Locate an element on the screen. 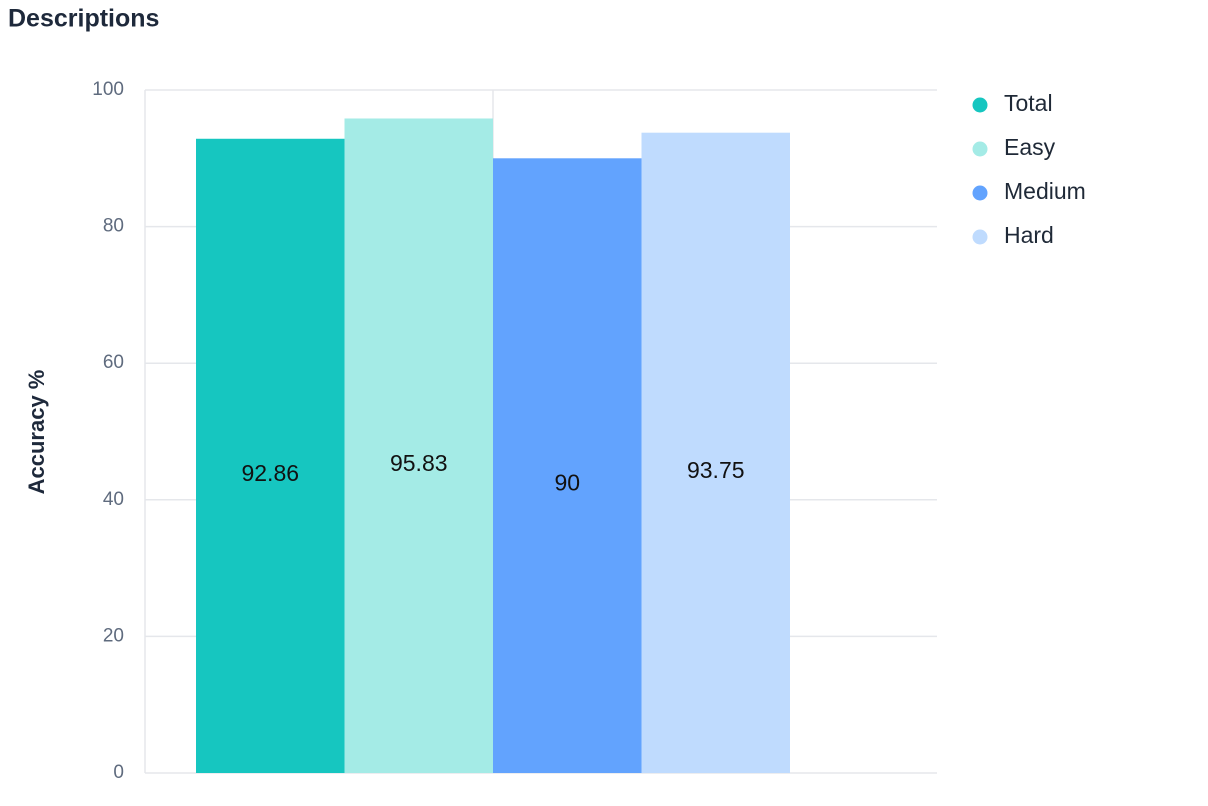  value-label: 95.83 is located at coordinates (419, 463).